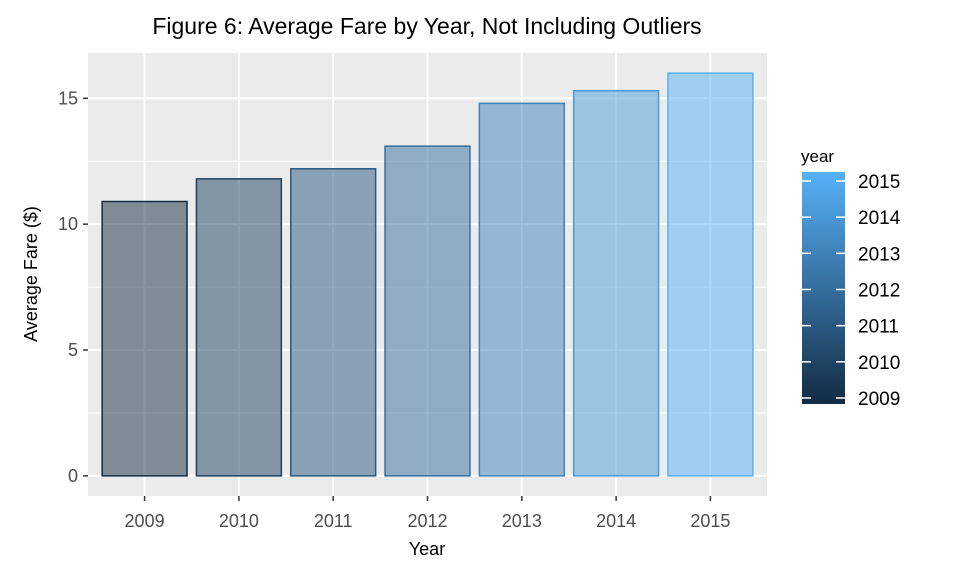  What do you see at coordinates (878, 327) in the screenshot?
I see `legend-label: 2011` at bounding box center [878, 327].